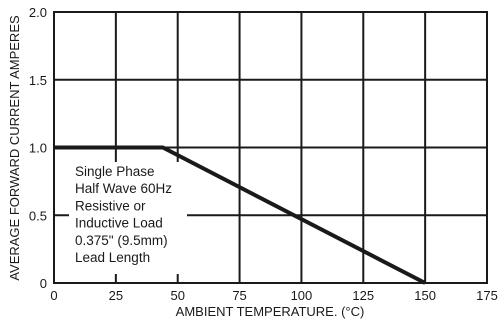 Image resolution: width=500 pixels, height=330 pixels. I want to click on x-tick-label: 0, so click(53, 295).